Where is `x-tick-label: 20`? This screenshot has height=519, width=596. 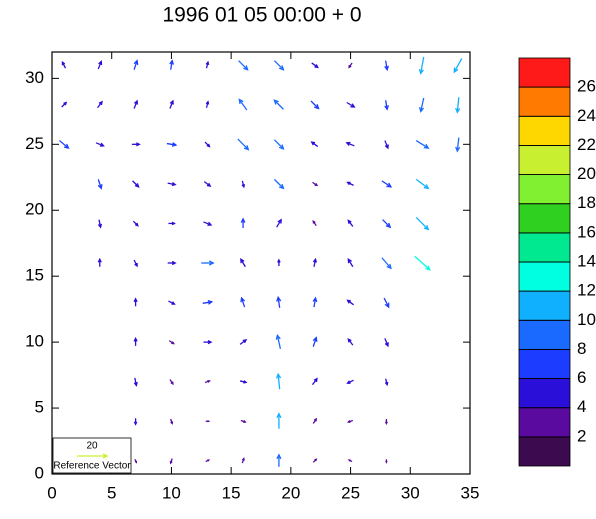
x-tick-label: 20 is located at coordinates (290, 492).